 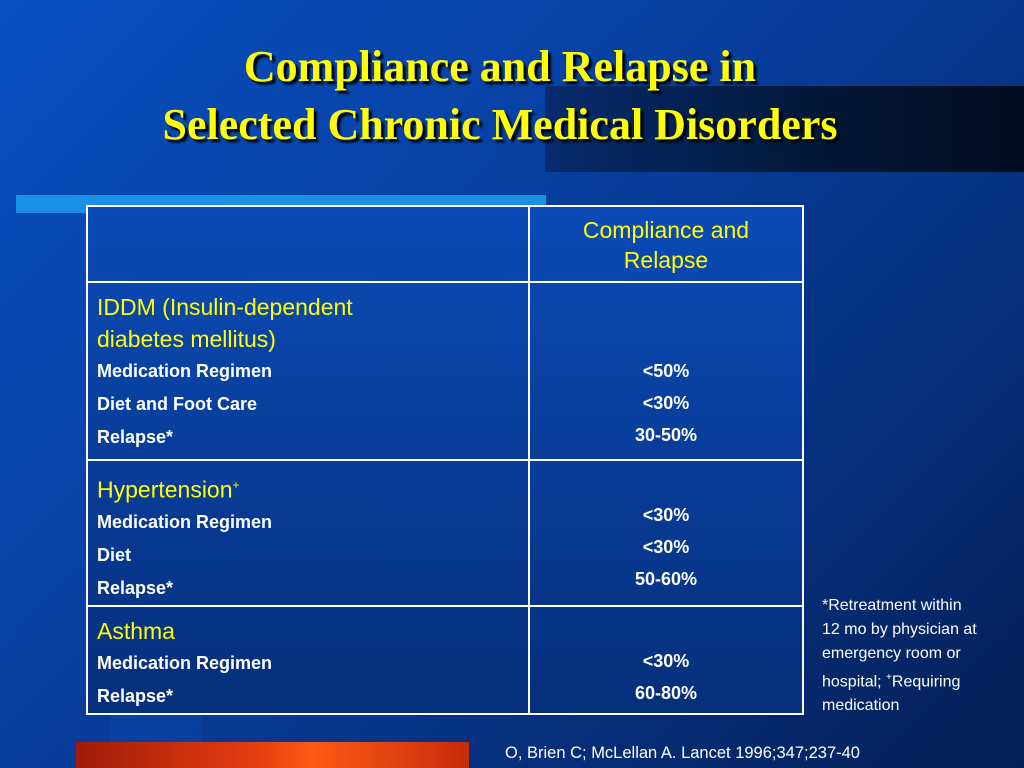 I want to click on title-line-1: Compliance and Relapse in, so click(x=500, y=66).